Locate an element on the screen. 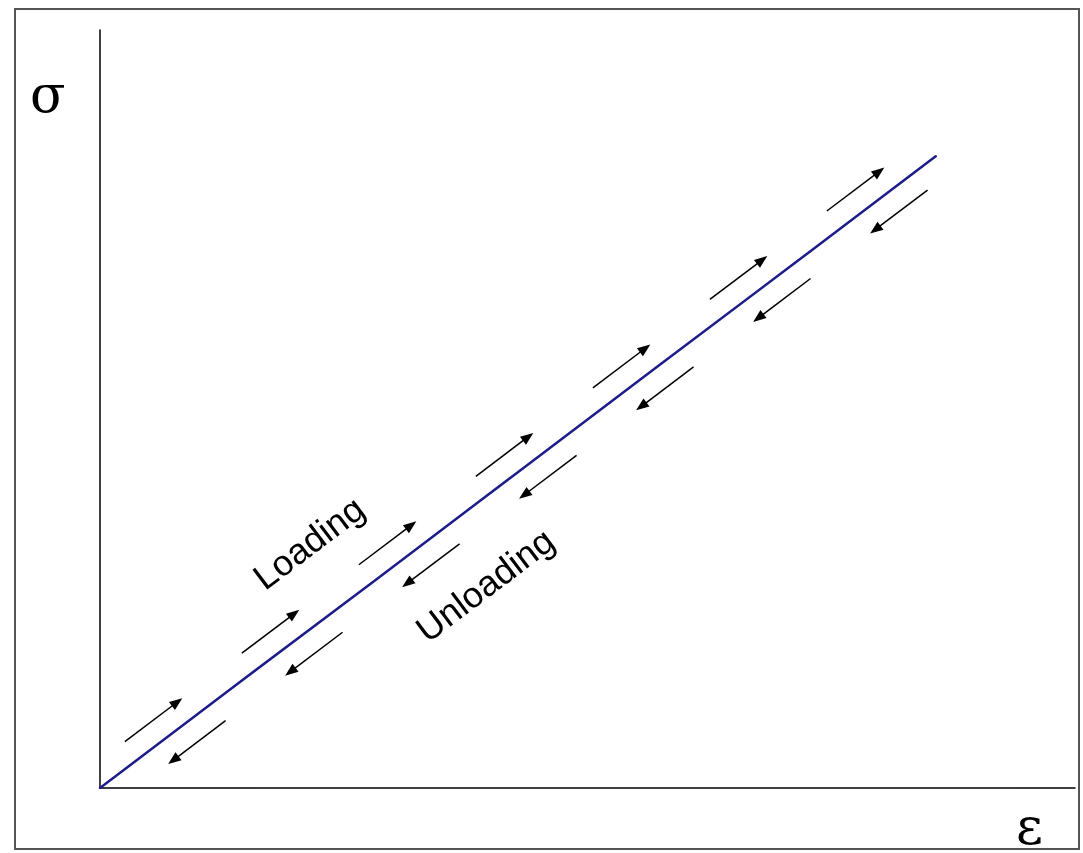 The image size is (1083, 853). x-axis-title: ε is located at coordinates (1030, 824).